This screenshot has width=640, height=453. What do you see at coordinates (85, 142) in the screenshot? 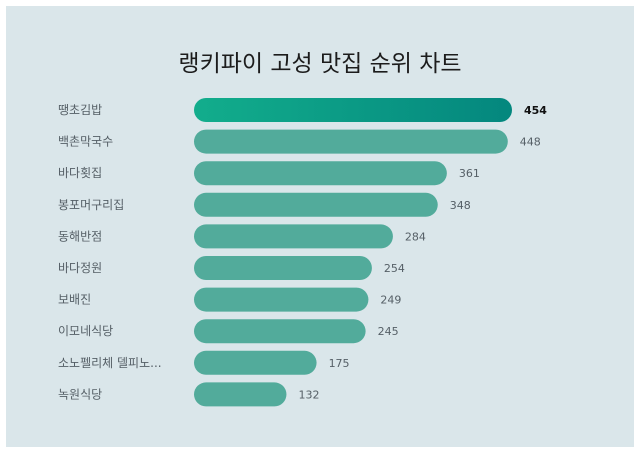
I see `category-label: 백촌막국수` at bounding box center [85, 142].